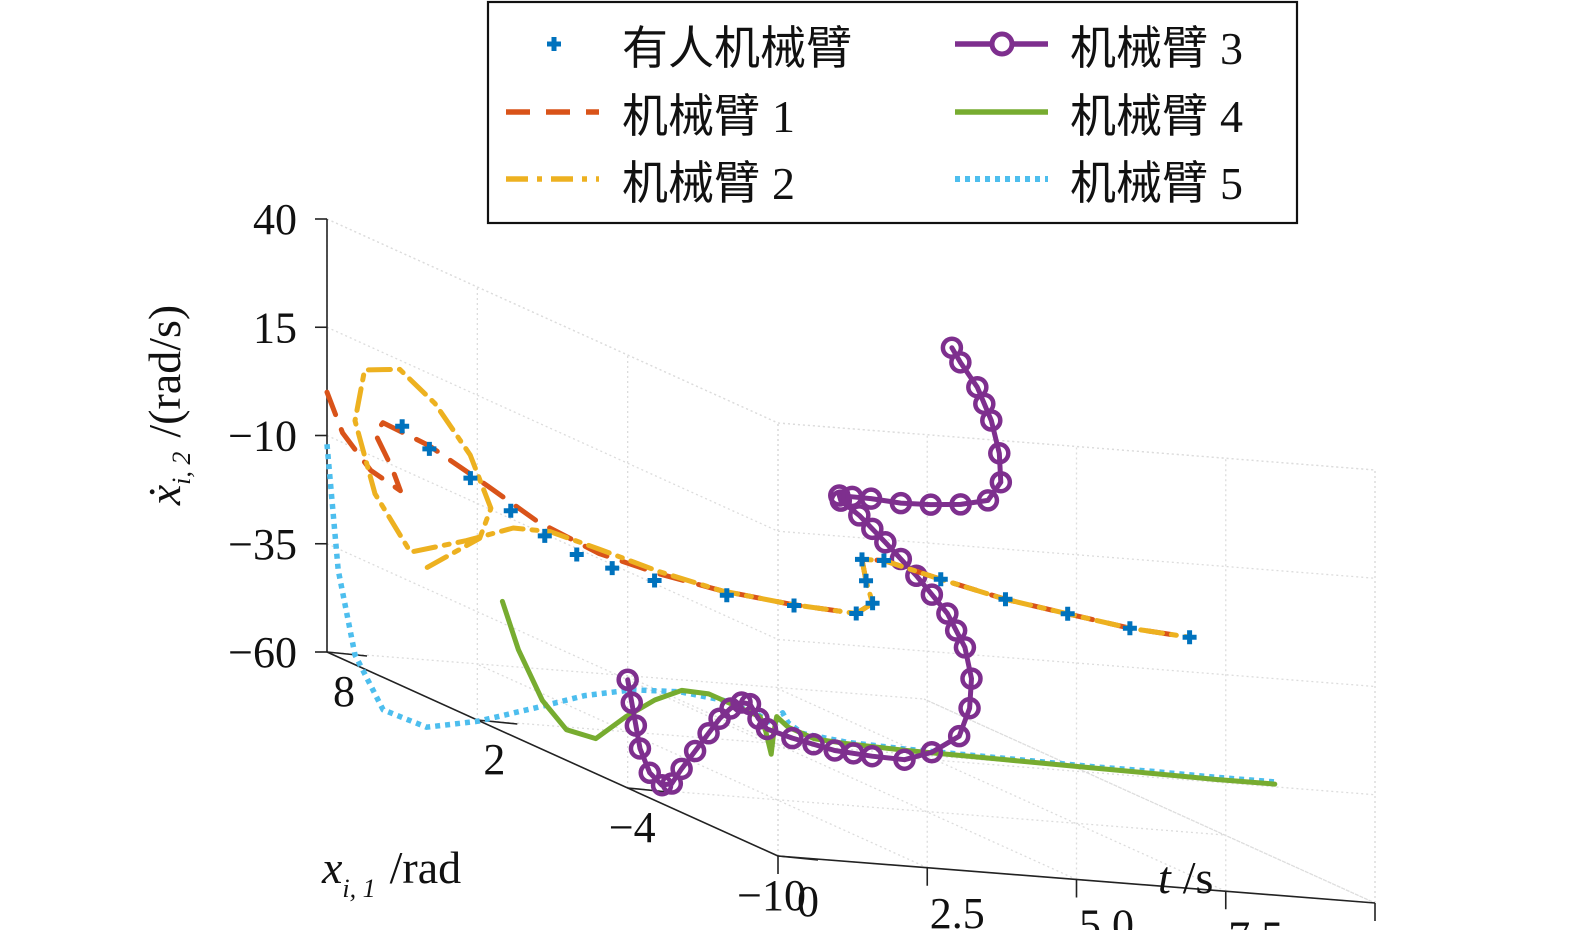 The image size is (1575, 930). Describe the element at coordinates (771, 895) in the screenshot. I see `x-tick-label: −10` at that location.